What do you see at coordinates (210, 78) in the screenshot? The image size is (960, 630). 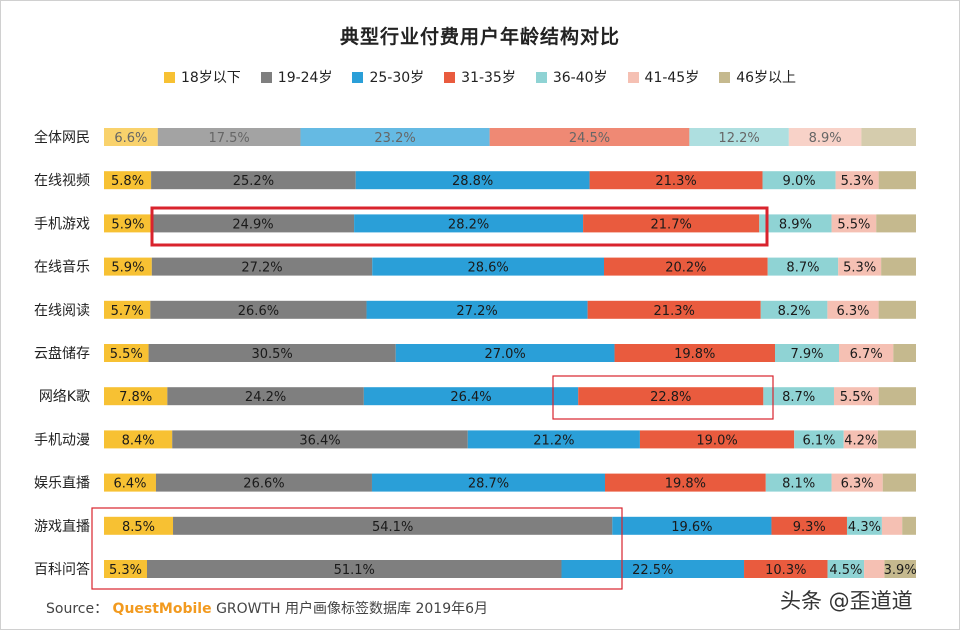 I see `legend-label: 18岁以下` at bounding box center [210, 78].